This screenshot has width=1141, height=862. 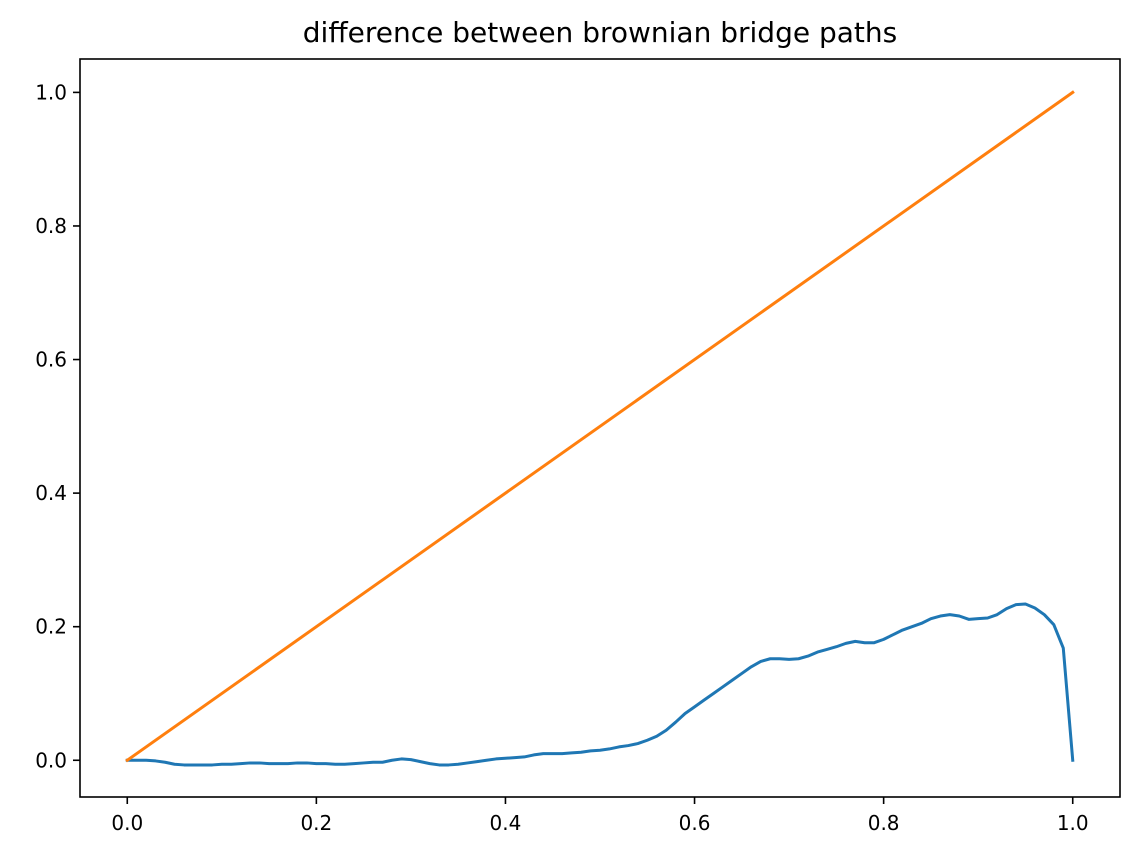 What do you see at coordinates (51, 760) in the screenshot?
I see `y-tick-label: 0.0` at bounding box center [51, 760].